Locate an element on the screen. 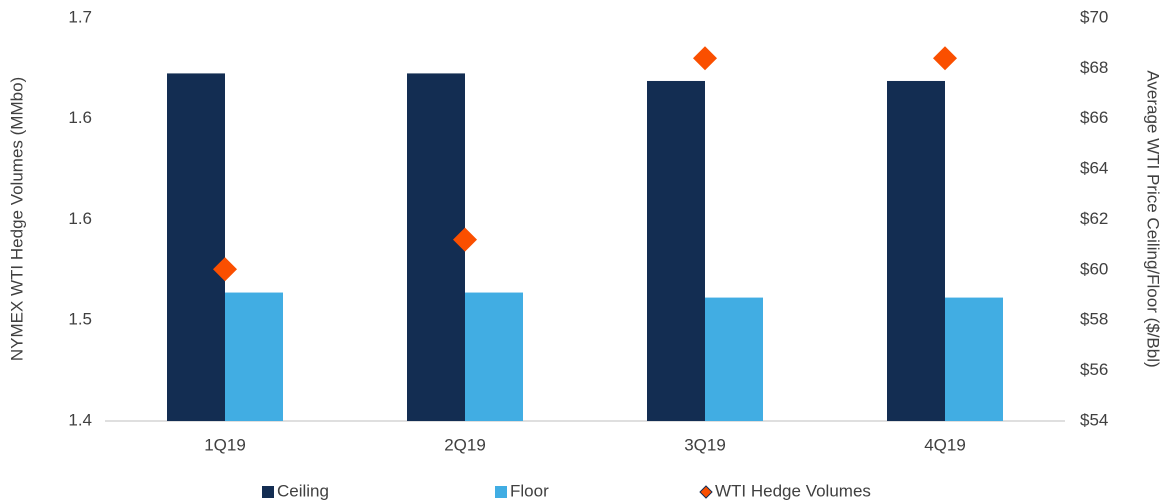  legend-label: Ceiling is located at coordinates (303, 490).